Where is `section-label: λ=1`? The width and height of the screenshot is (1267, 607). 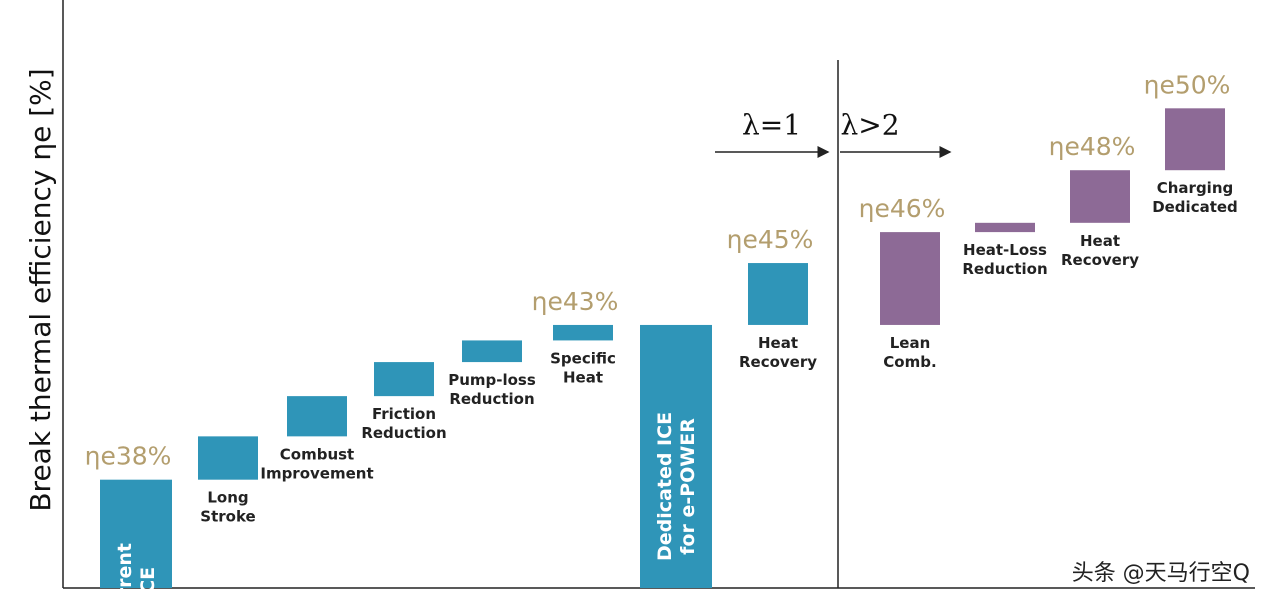
section-label: λ=1 is located at coordinates (771, 125).